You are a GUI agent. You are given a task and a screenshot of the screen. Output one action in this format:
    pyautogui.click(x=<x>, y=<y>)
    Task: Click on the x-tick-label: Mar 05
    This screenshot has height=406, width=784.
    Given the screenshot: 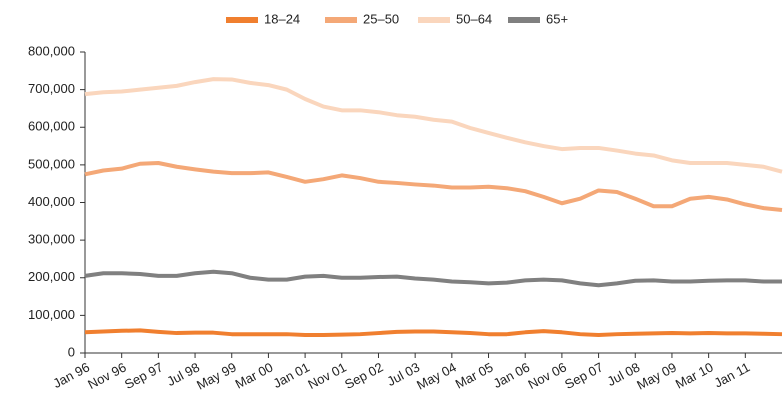 What is the action you would take?
    pyautogui.click(x=474, y=375)
    